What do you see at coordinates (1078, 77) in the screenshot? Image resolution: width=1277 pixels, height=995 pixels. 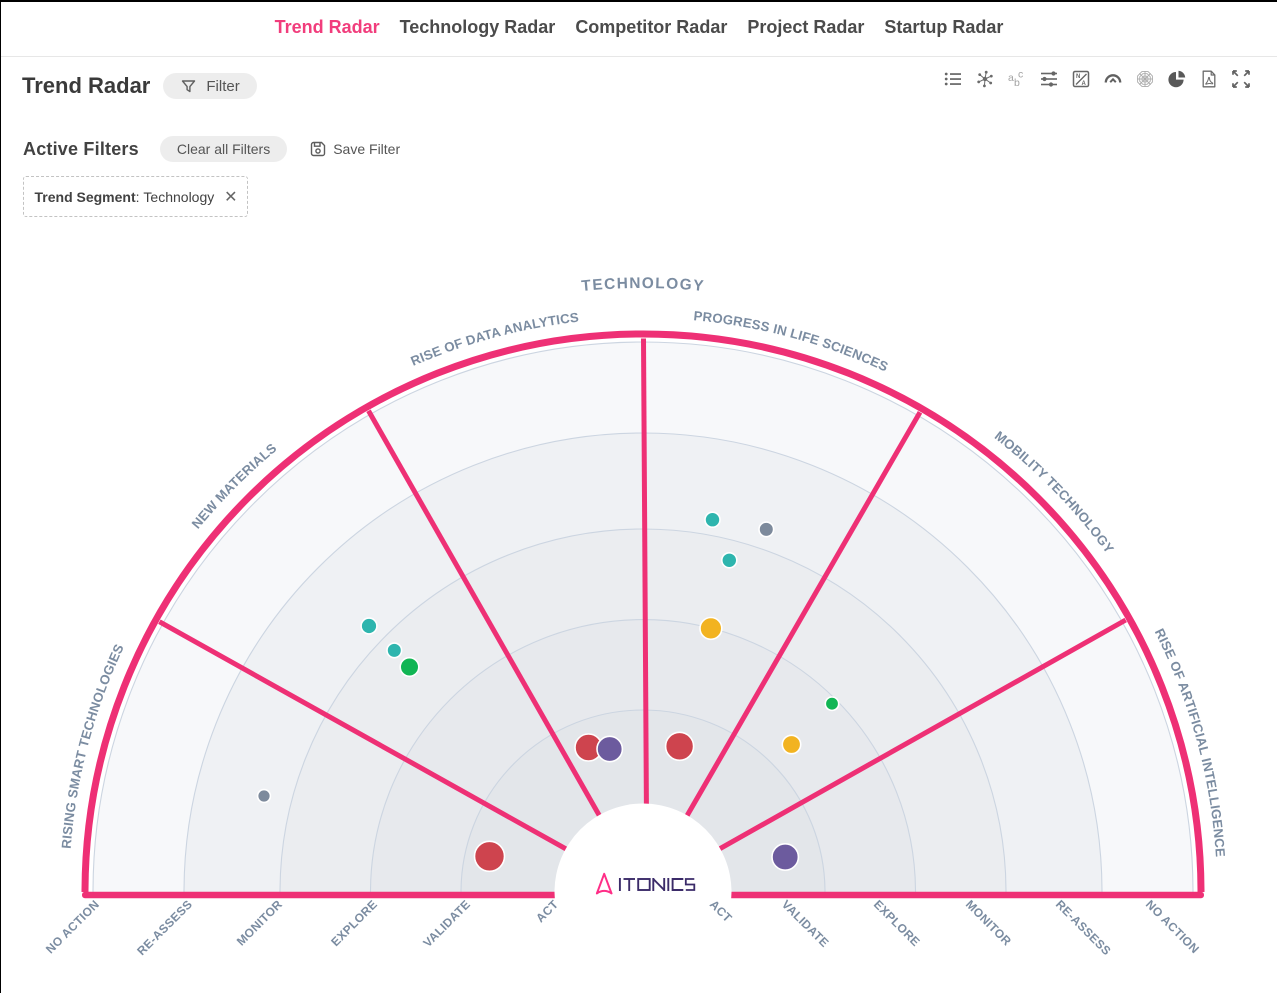 I see `svg-text: N` at bounding box center [1078, 77].